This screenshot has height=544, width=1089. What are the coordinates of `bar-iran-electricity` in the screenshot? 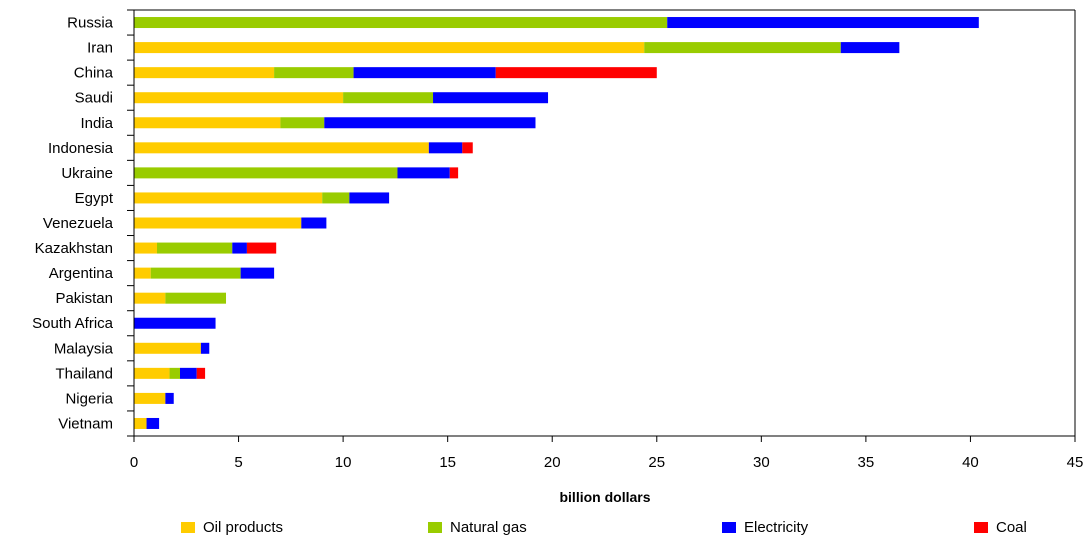 It's located at (870, 48).